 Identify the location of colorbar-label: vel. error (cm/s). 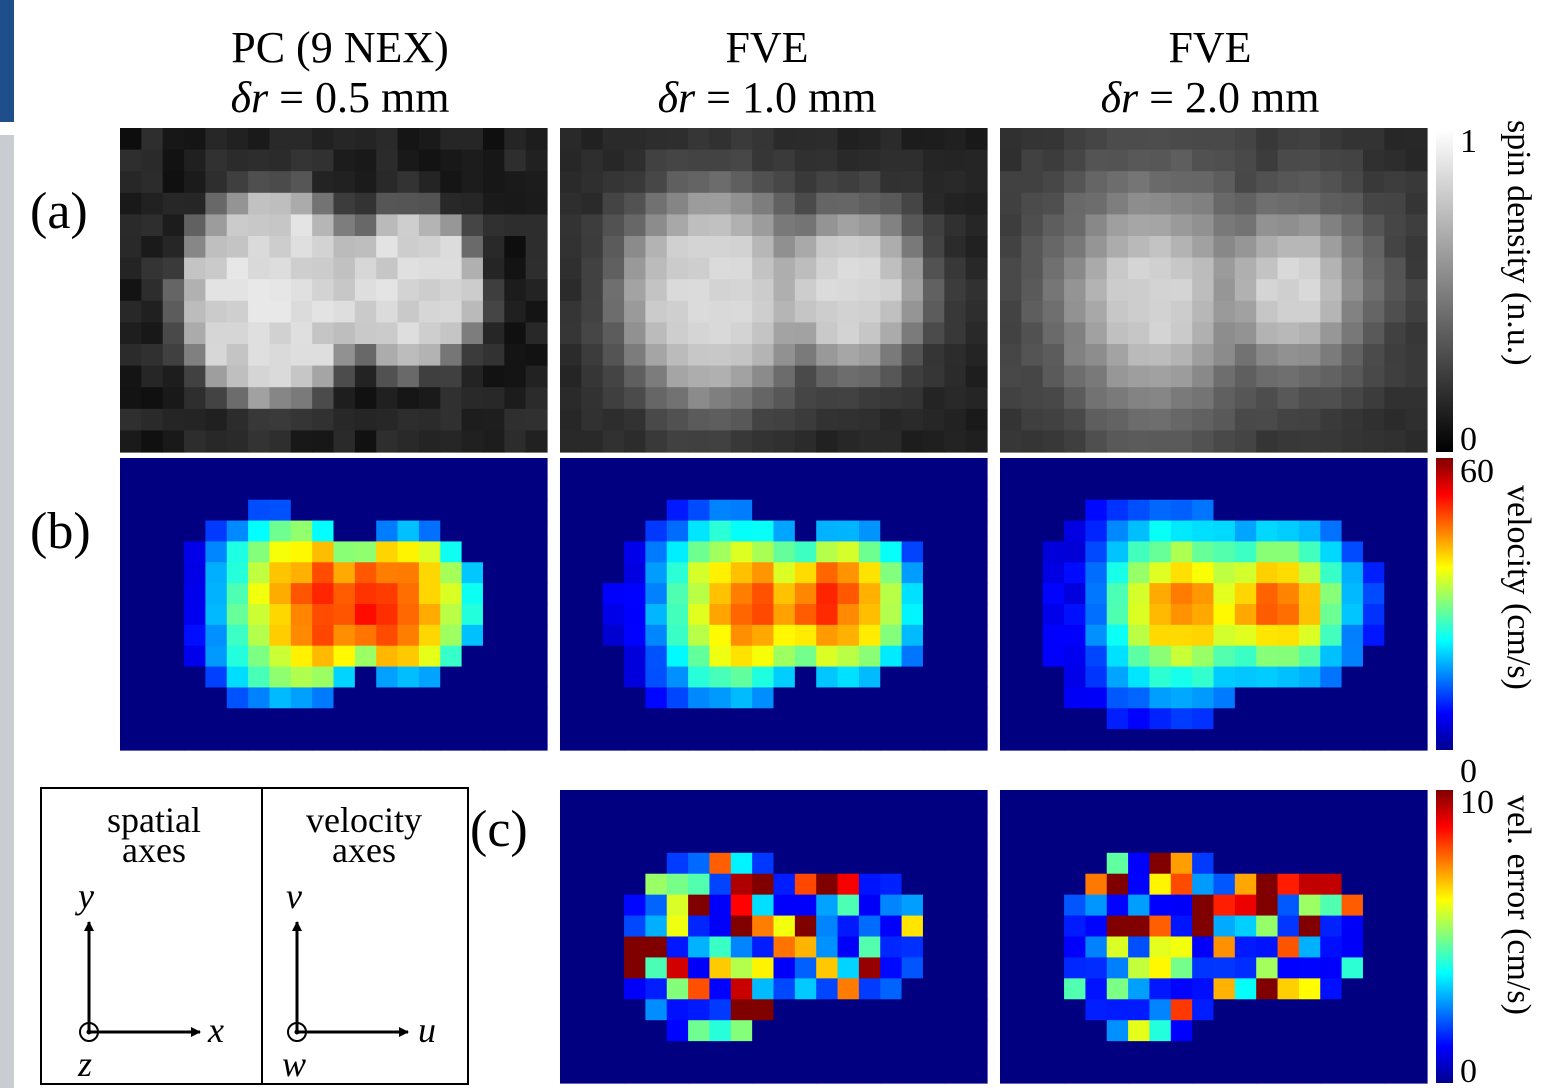
(1518, 905).